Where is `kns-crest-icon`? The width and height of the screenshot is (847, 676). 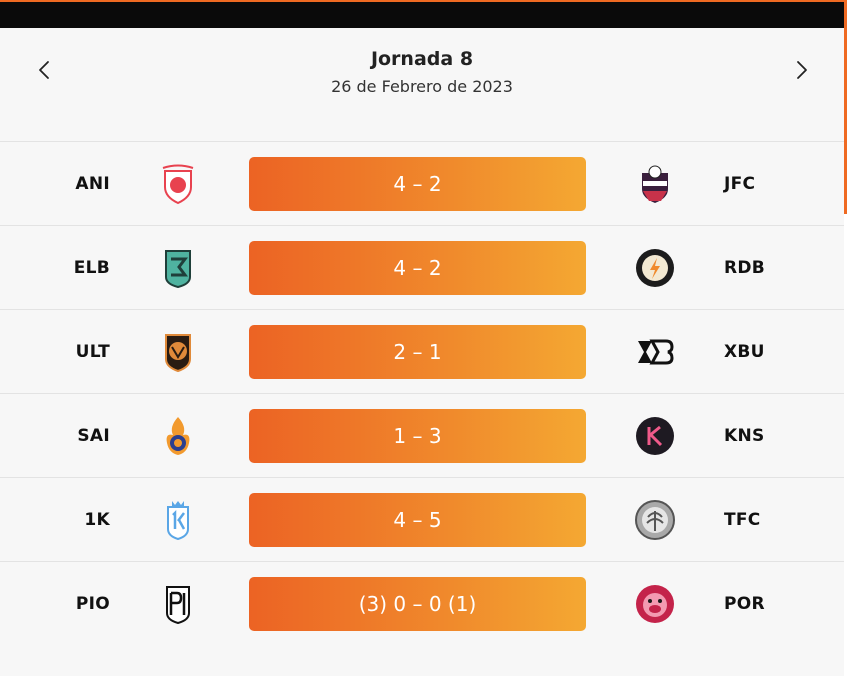 kns-crest-icon is located at coordinates (655, 436).